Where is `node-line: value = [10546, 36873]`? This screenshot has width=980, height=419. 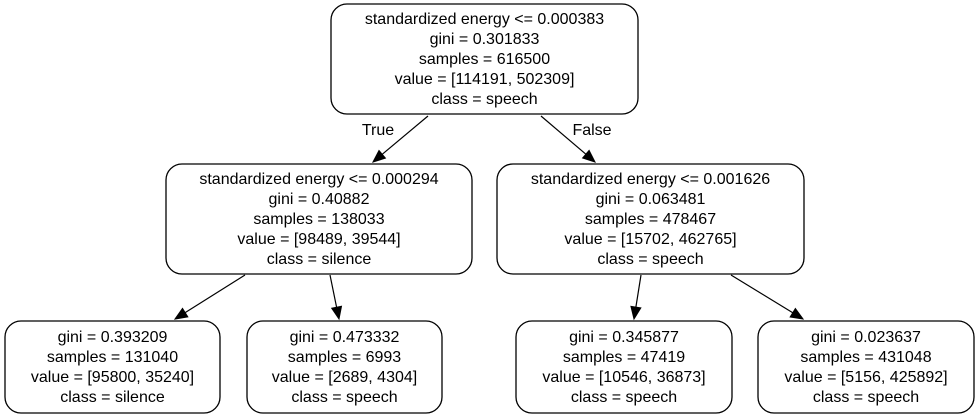
node-line: value = [10546, 36873] is located at coordinates (623, 377).